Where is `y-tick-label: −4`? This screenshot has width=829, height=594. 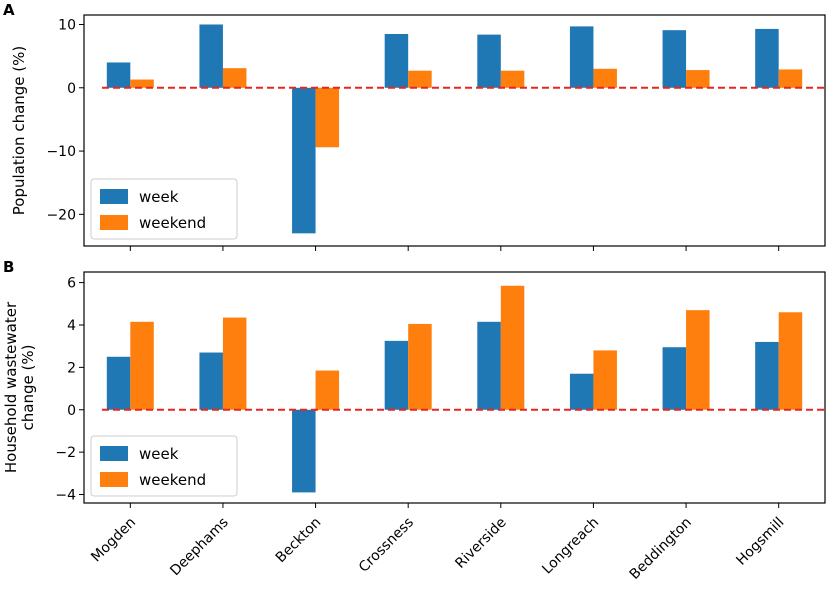
y-tick-label: −4 is located at coordinates (65, 496).